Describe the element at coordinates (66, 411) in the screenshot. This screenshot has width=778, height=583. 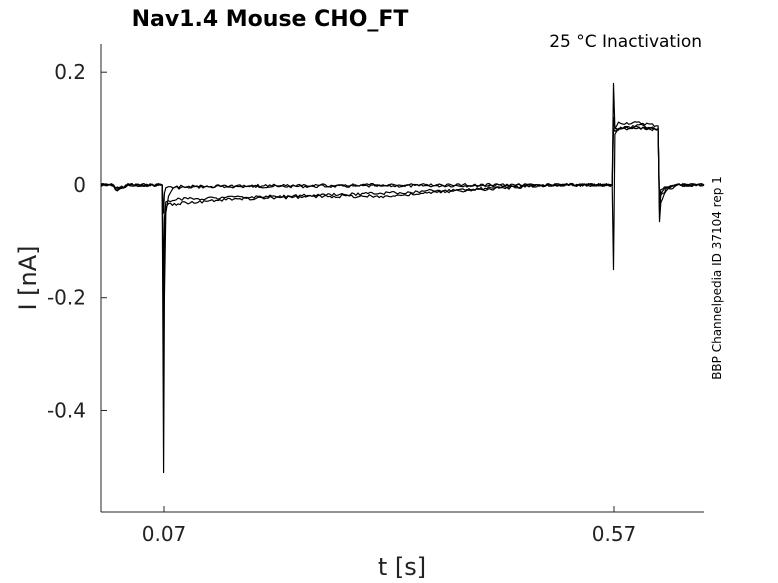
I see `y-tick-label: -0.4` at that location.